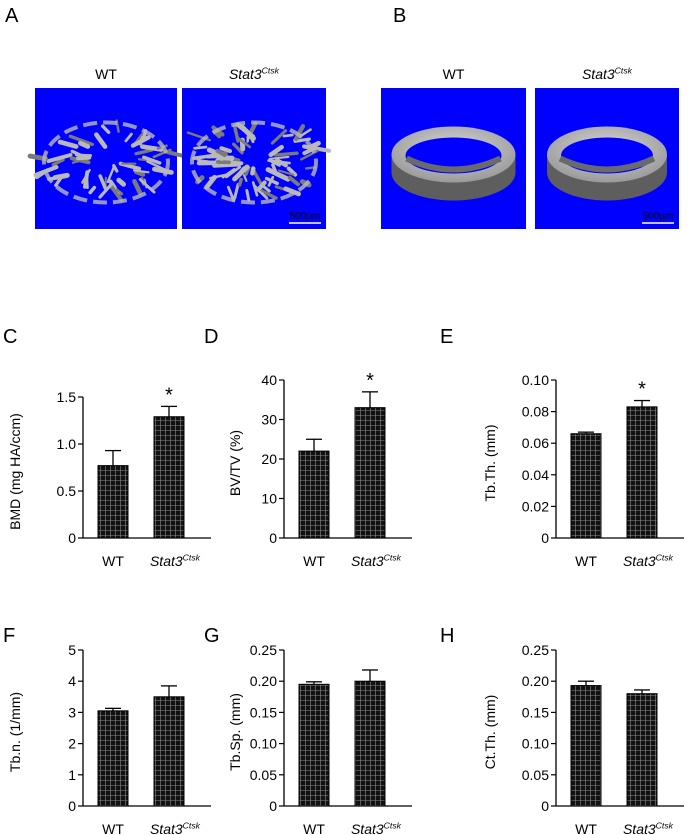 The height and width of the screenshot is (835, 700). Describe the element at coordinates (453, 158) in the screenshot. I see `micro-ct-image-wt` at that location.